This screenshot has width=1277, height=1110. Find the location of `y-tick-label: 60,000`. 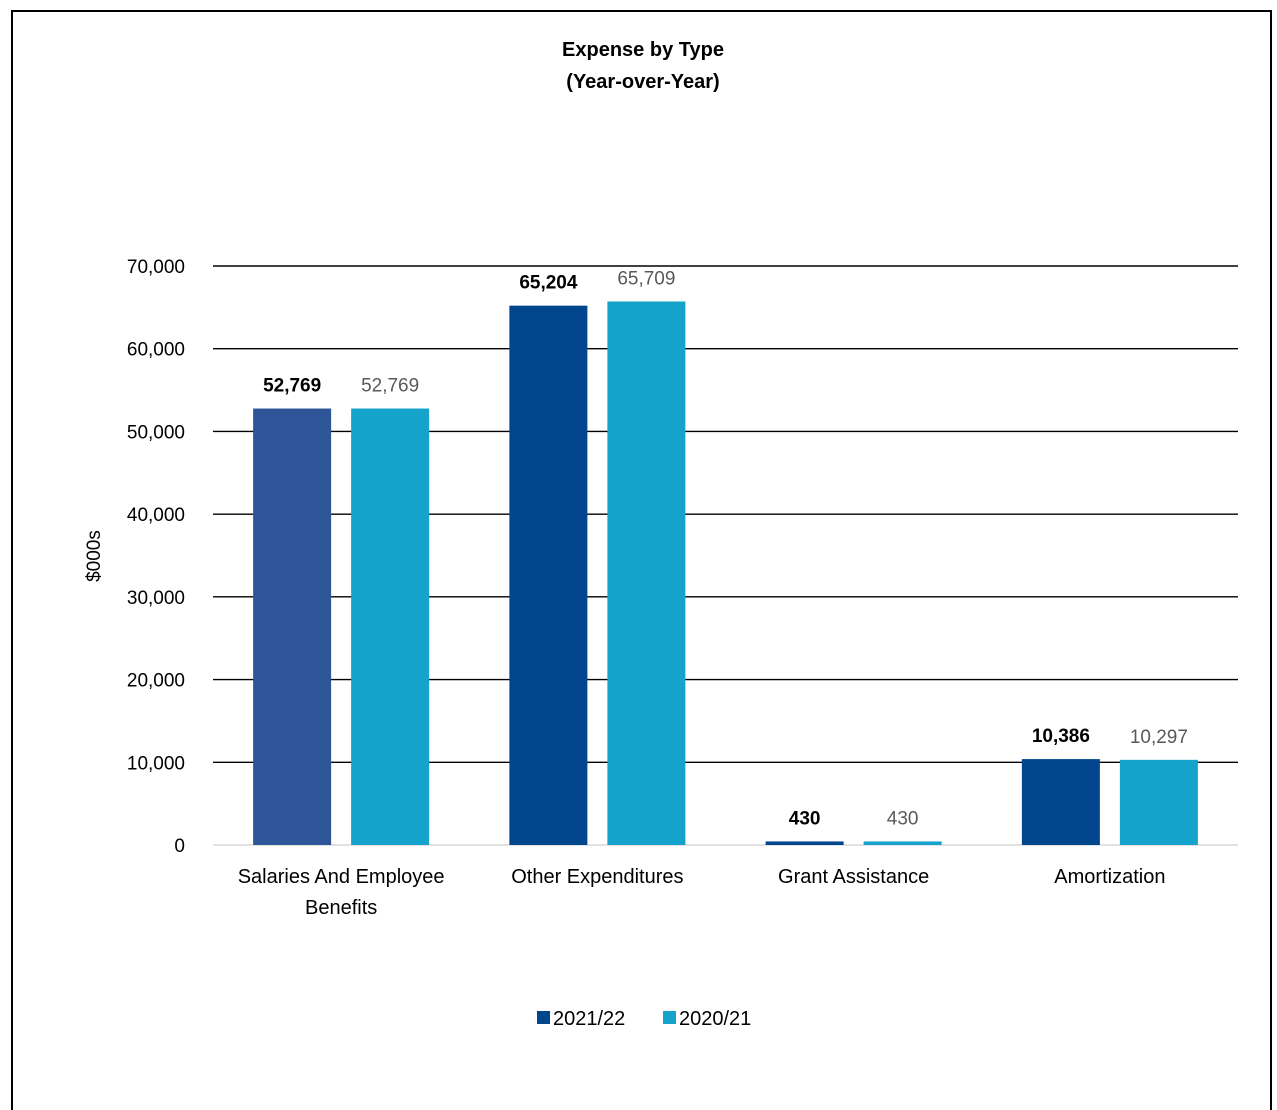

y-tick-label: 60,000 is located at coordinates (156, 350).